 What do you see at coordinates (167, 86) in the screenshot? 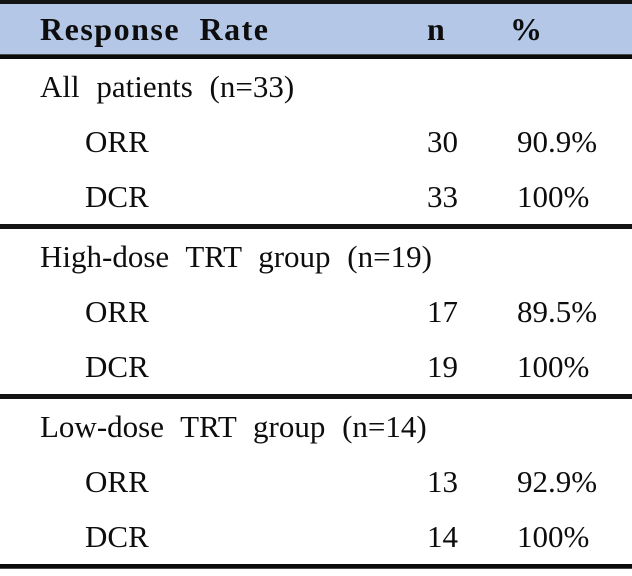
I see `section-title: All patients (n=33)` at bounding box center [167, 86].